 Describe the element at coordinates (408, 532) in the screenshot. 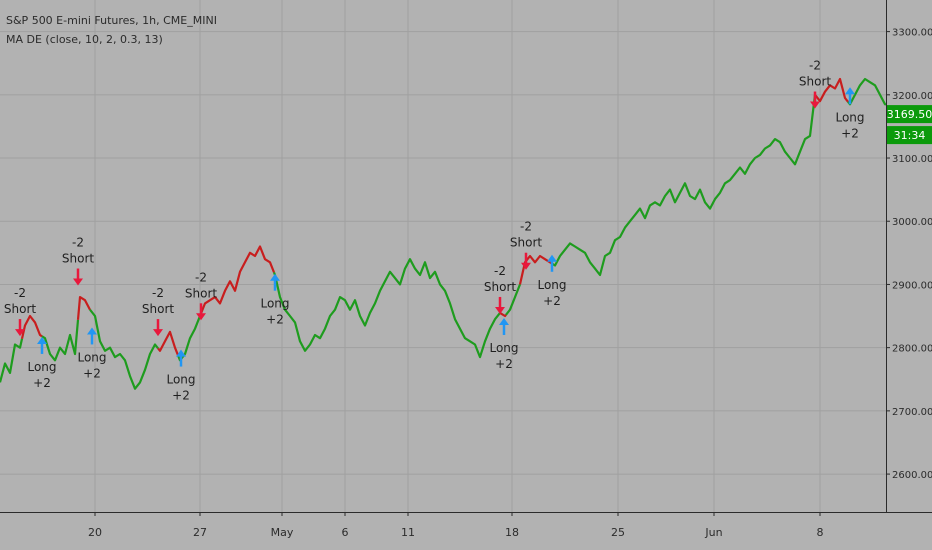

I see `time-tick-label: 11` at that location.